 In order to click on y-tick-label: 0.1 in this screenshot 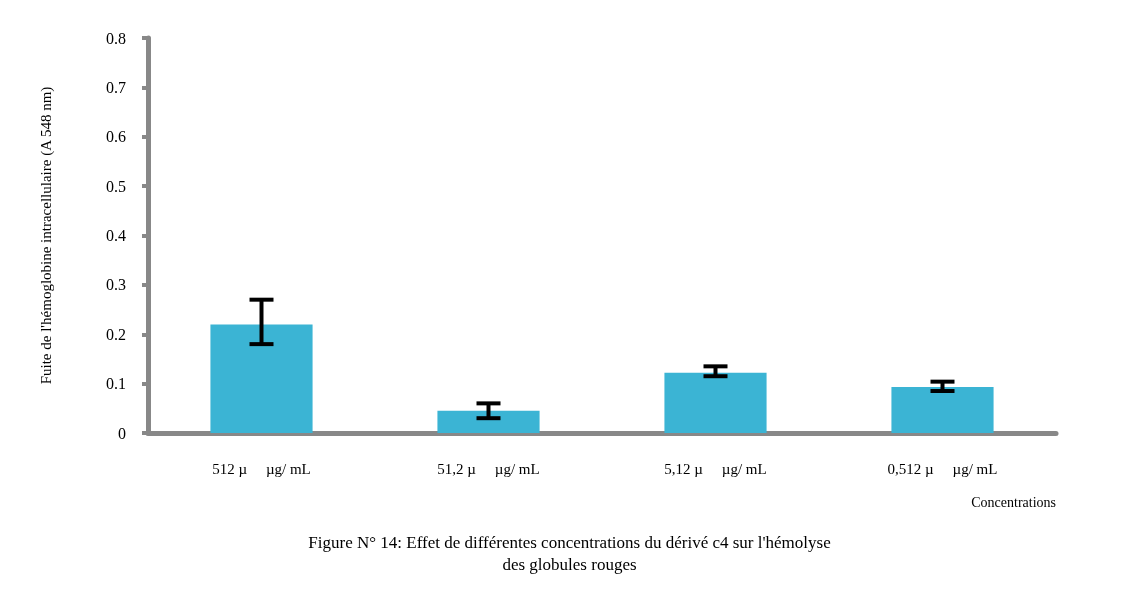, I will do `click(116, 384)`.